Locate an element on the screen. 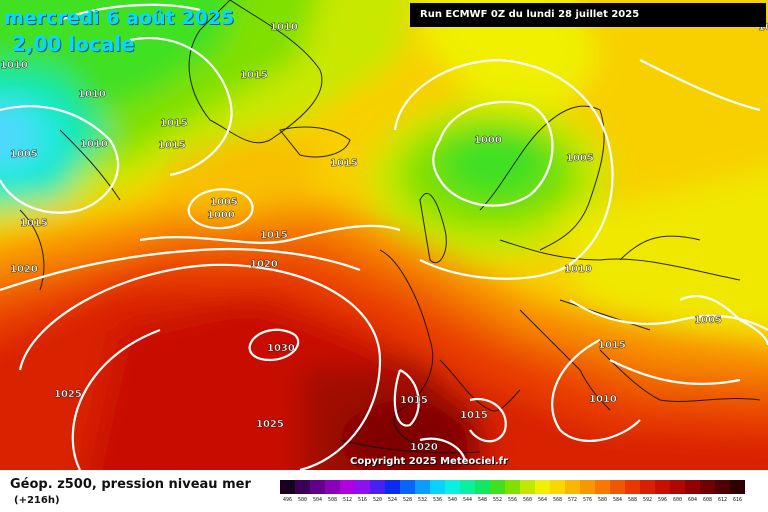 The image size is (768, 512). scale-step: 600 is located at coordinates (677, 491).